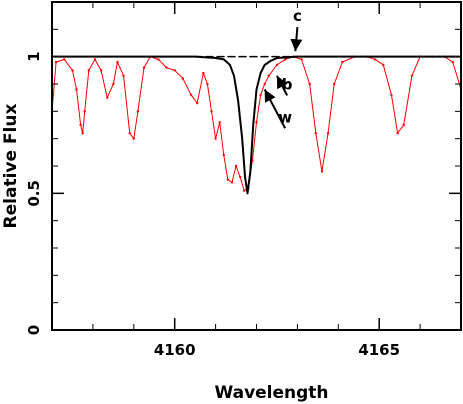 The height and width of the screenshot is (404, 463). What do you see at coordinates (175, 350) in the screenshot?
I see `x-tick-label: 4160` at bounding box center [175, 350].